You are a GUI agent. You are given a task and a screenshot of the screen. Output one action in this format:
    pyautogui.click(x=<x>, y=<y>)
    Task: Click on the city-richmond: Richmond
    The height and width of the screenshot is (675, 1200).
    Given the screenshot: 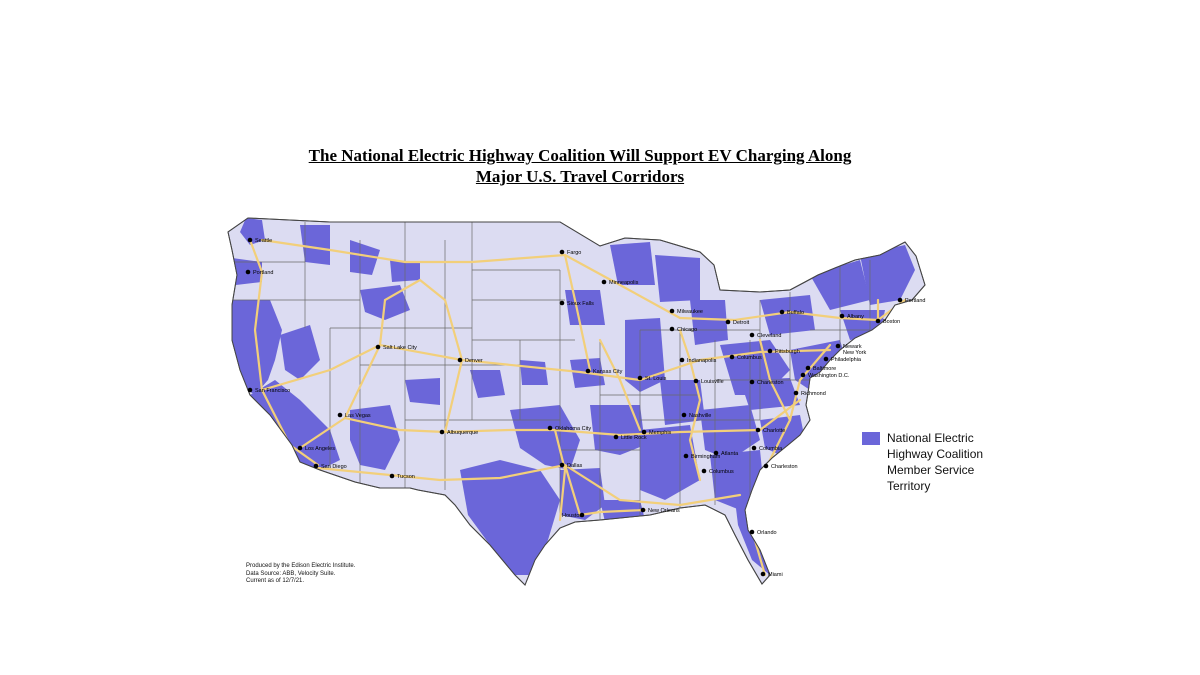 What is the action you would take?
    pyautogui.click(x=809, y=393)
    